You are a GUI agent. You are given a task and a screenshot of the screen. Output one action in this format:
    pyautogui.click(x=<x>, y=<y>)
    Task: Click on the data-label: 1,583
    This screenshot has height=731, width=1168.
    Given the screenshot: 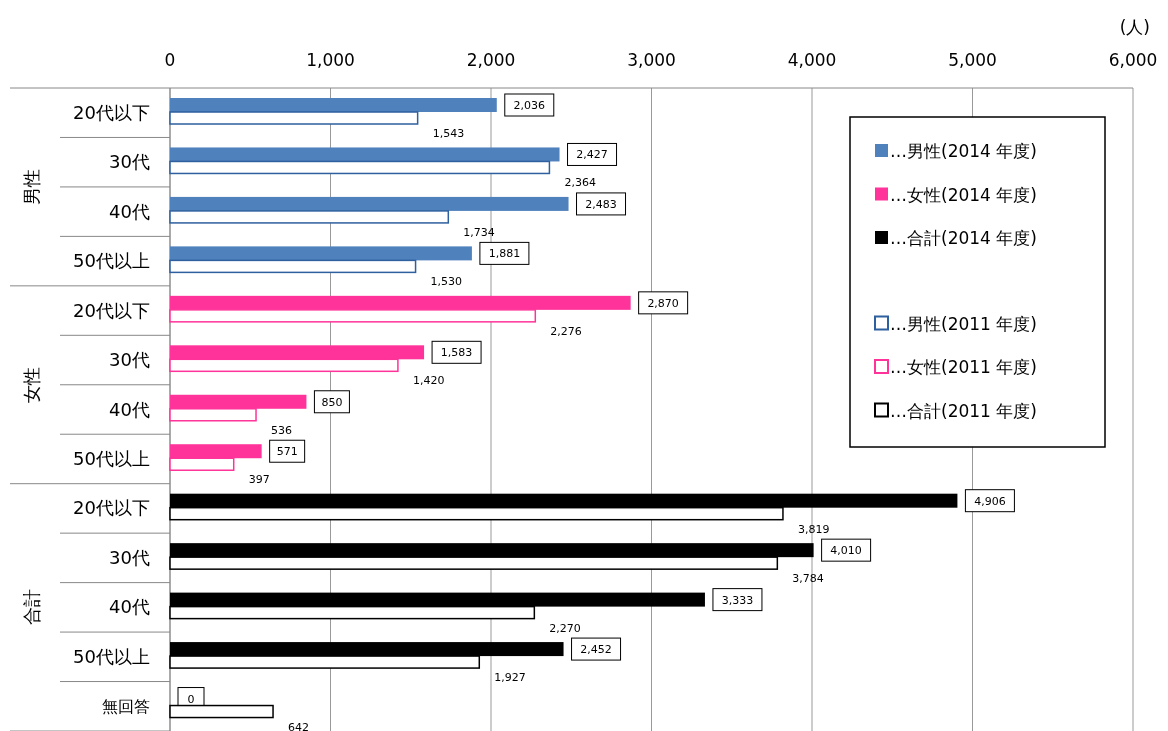 What is the action you would take?
    pyautogui.click(x=456, y=353)
    